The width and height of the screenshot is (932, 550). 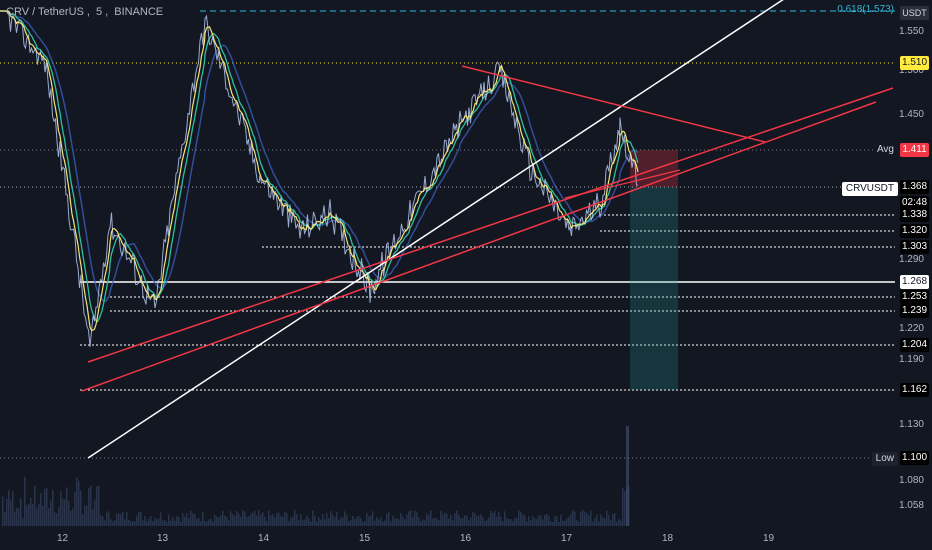 What do you see at coordinates (914, 215) in the screenshot?
I see `price-label: 1.338` at bounding box center [914, 215].